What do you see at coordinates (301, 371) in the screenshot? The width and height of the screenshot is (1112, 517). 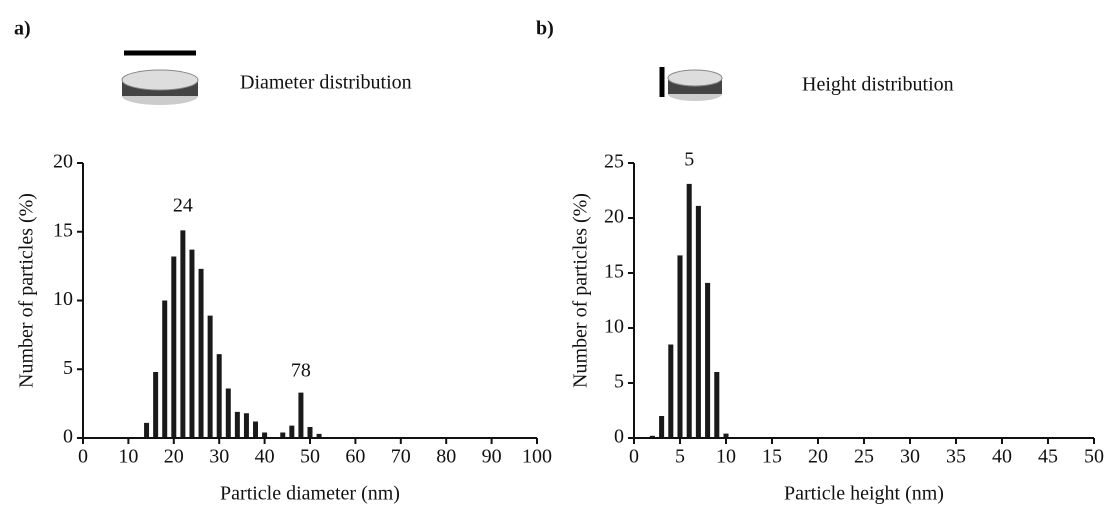 I see `annotation: 78` at bounding box center [301, 371].